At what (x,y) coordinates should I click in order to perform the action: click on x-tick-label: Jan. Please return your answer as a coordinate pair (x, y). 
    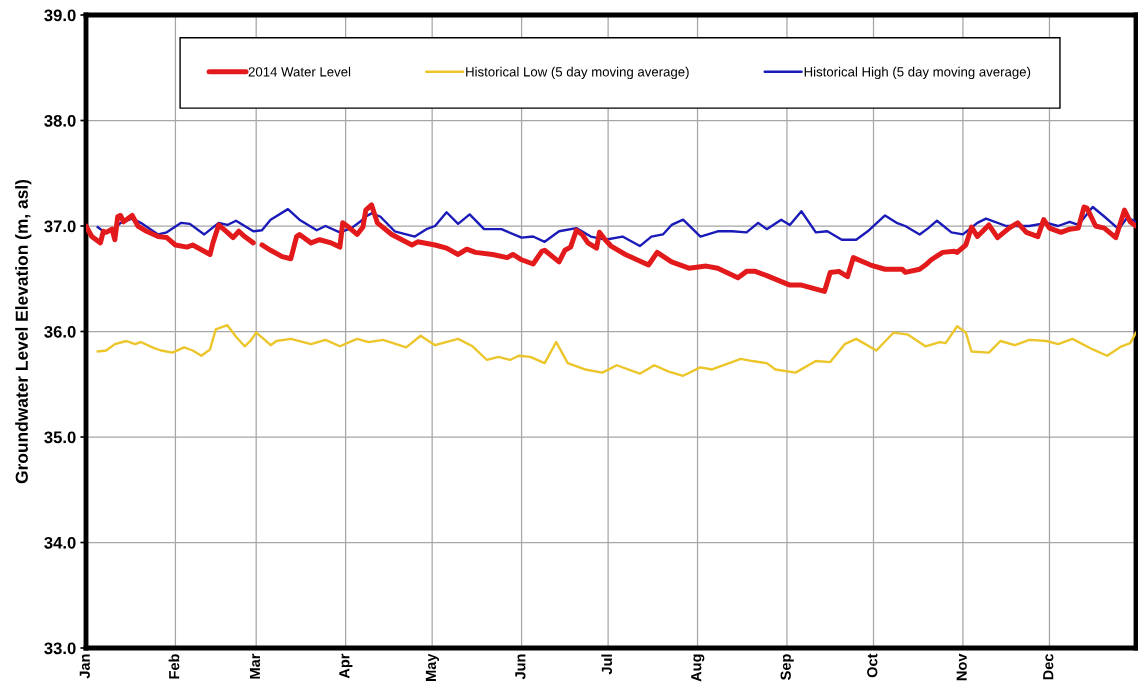
    Looking at the image, I should click on (84, 666).